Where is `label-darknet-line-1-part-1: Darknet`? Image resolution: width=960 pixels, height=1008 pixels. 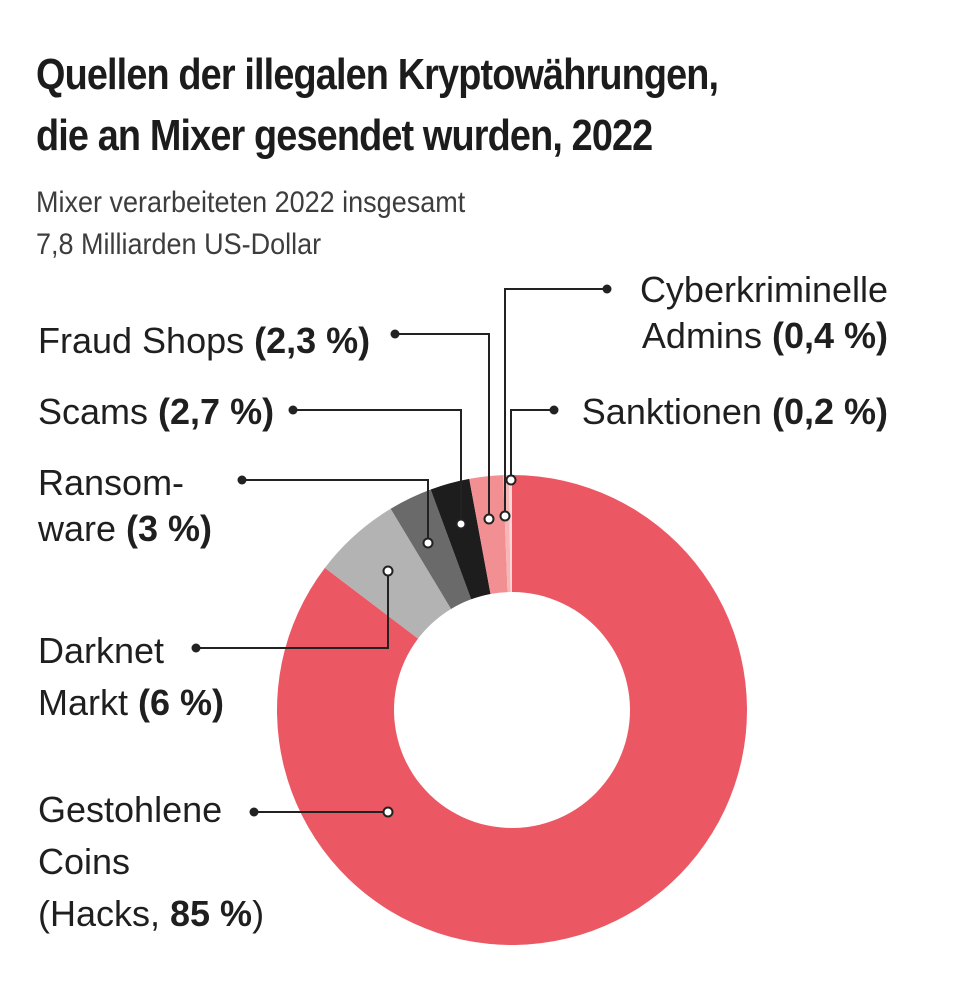
label-darknet-line-1-part-1: Darknet is located at coordinates (101, 650).